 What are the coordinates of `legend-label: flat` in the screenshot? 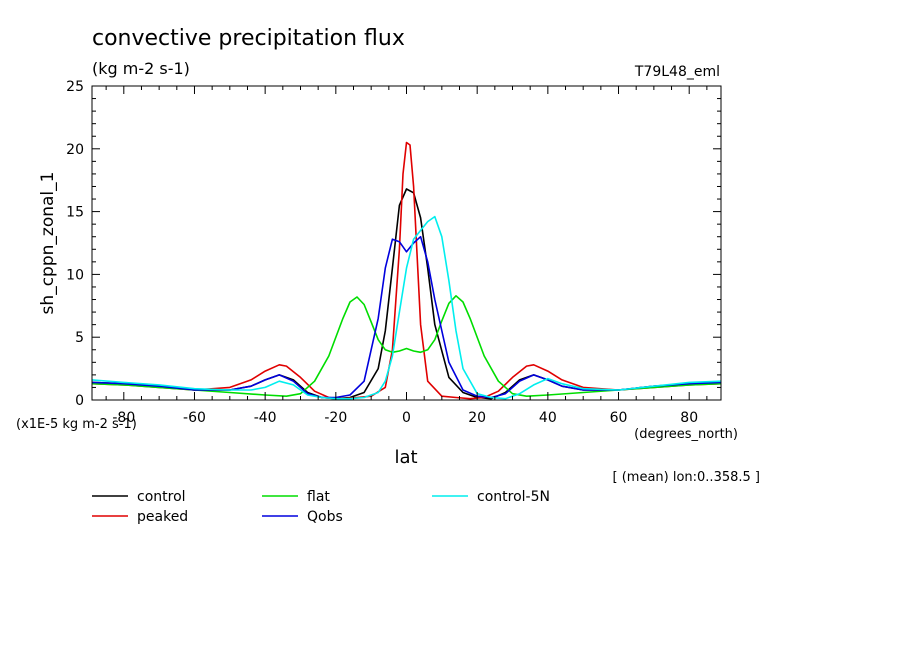 It's located at (318, 497).